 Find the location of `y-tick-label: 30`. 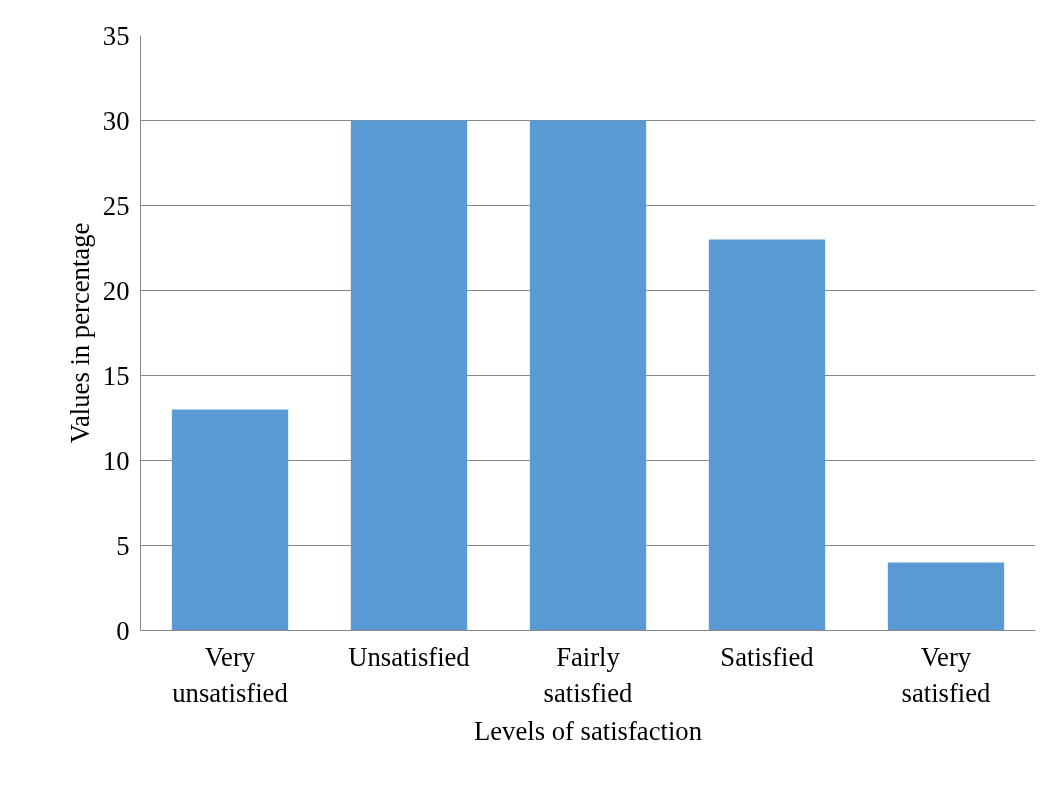

y-tick-label: 30 is located at coordinates (116, 120).